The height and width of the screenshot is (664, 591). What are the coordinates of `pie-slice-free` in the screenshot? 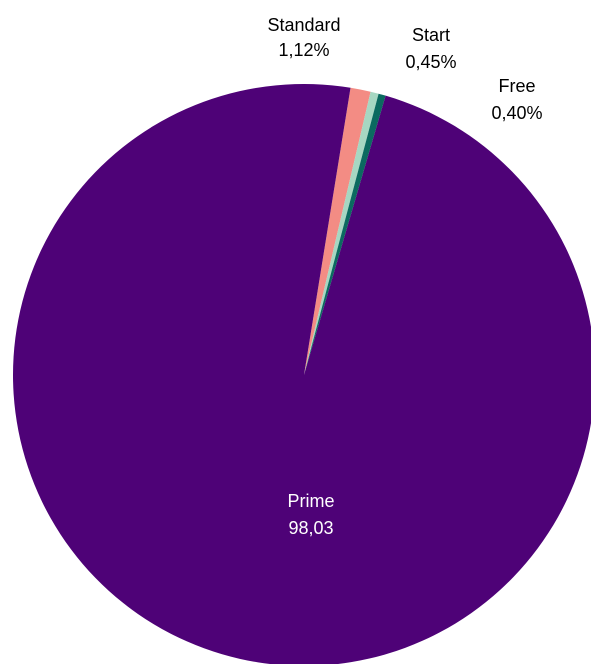 It's located at (345, 234).